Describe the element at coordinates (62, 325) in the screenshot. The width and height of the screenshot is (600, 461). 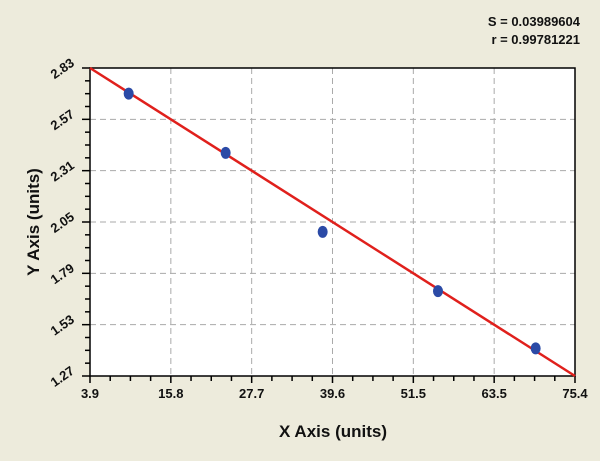
I see `y-tick-label: 1.53` at that location.